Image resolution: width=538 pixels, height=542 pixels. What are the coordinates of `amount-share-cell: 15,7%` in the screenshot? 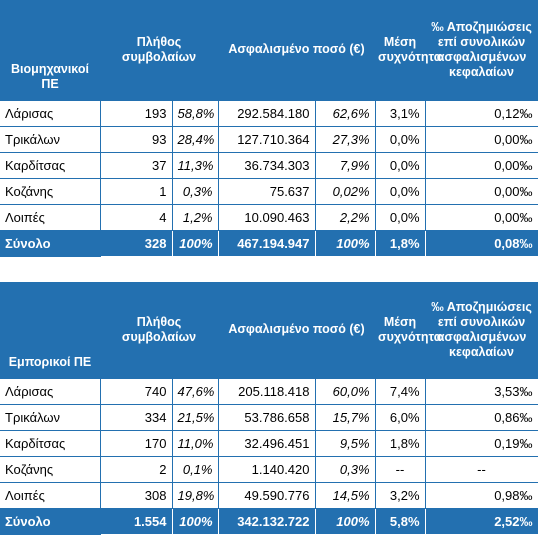 It's located at (345, 417).